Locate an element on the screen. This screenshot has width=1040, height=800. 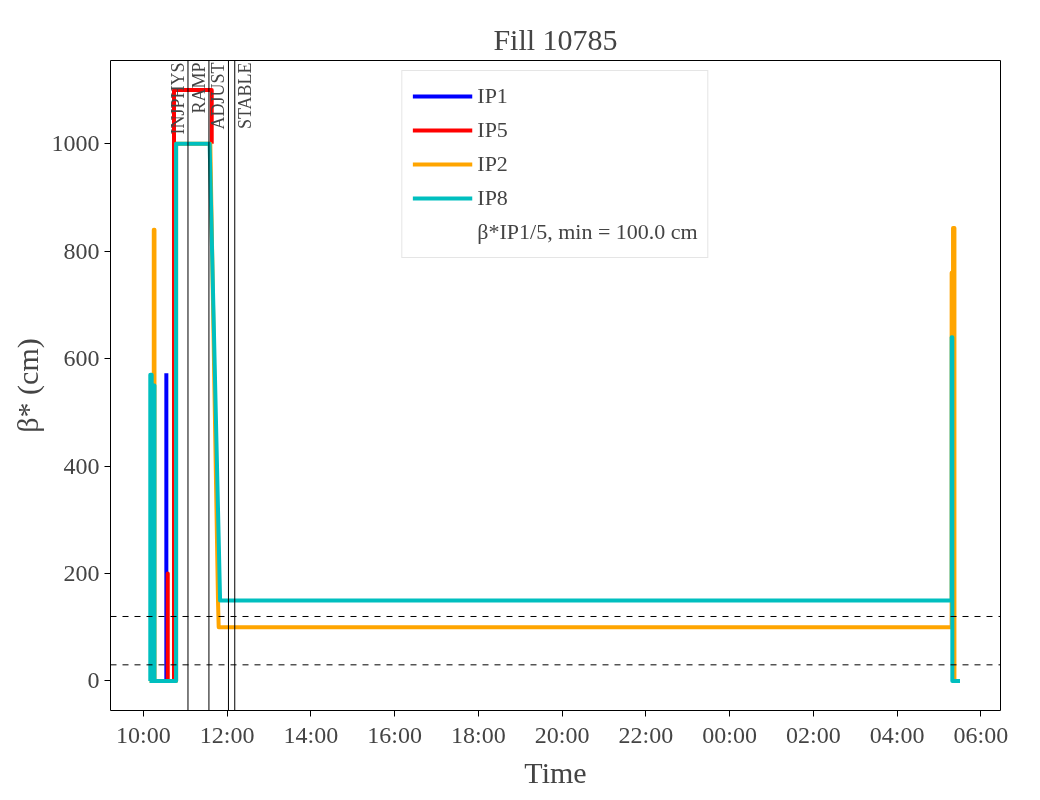
x-tick-label: 22:00 is located at coordinates (646, 734).